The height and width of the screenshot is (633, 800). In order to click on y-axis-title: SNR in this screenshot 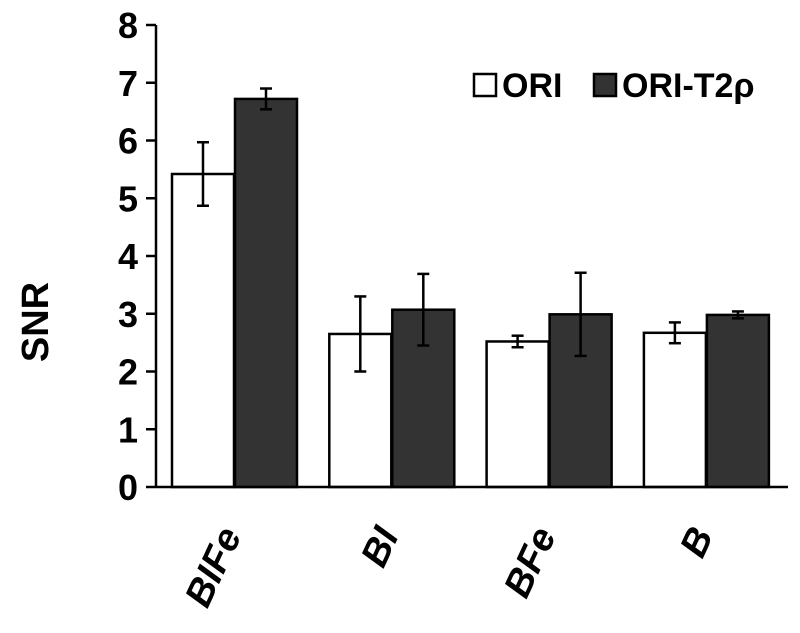, I will do `click(36, 322)`.